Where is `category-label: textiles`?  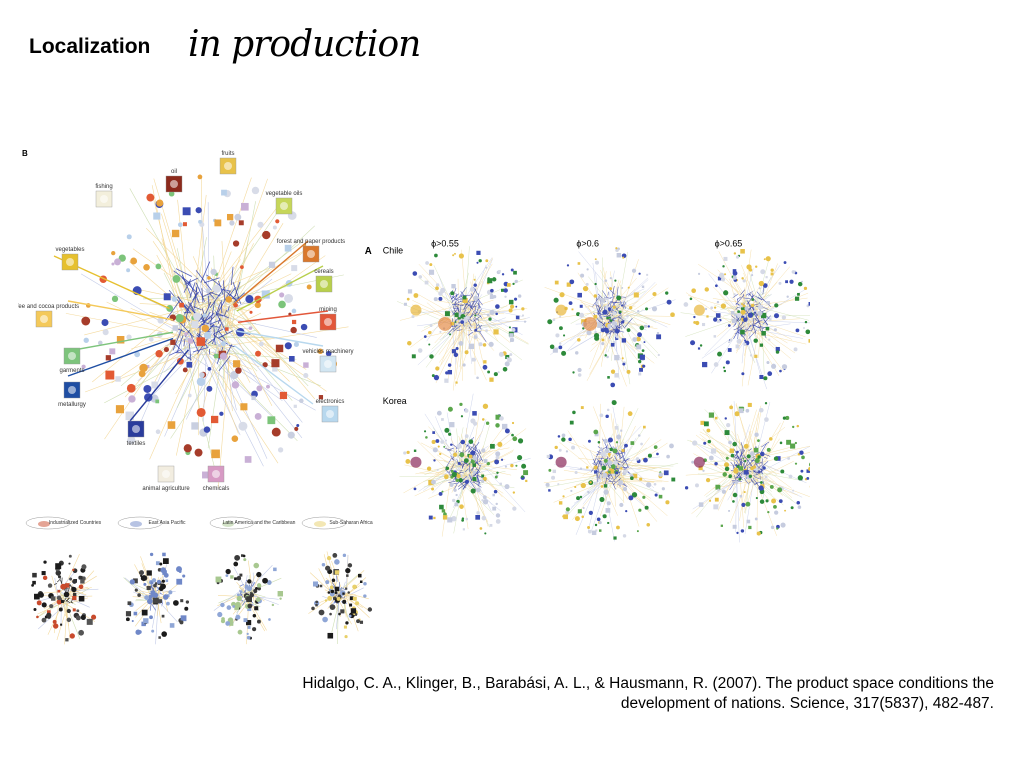 category-label: textiles is located at coordinates (136, 444).